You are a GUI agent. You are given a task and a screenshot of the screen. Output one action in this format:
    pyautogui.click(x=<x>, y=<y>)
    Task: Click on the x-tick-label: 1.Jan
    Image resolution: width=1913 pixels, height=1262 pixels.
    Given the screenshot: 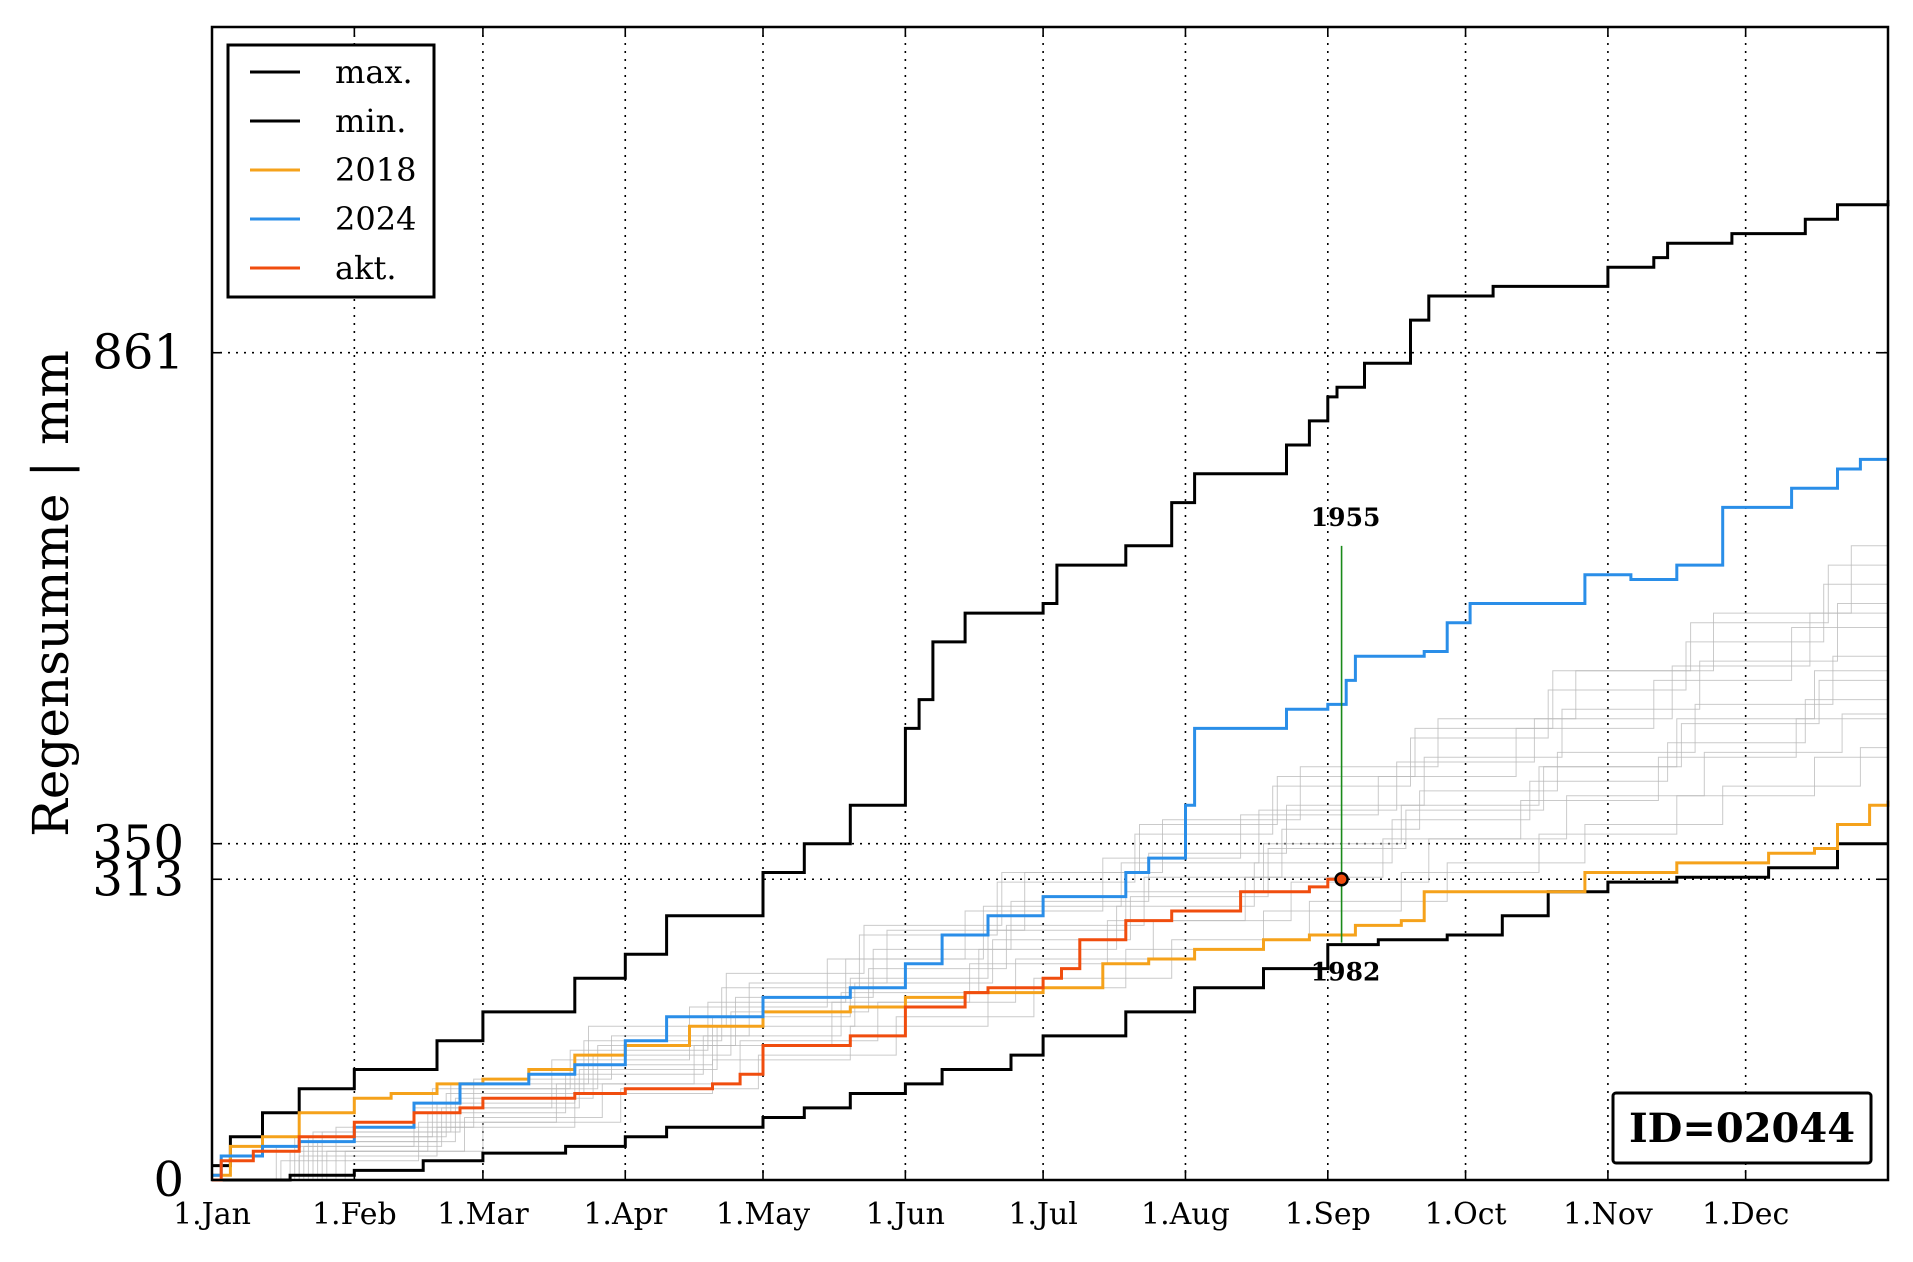 What is the action you would take?
    pyautogui.click(x=212, y=1214)
    